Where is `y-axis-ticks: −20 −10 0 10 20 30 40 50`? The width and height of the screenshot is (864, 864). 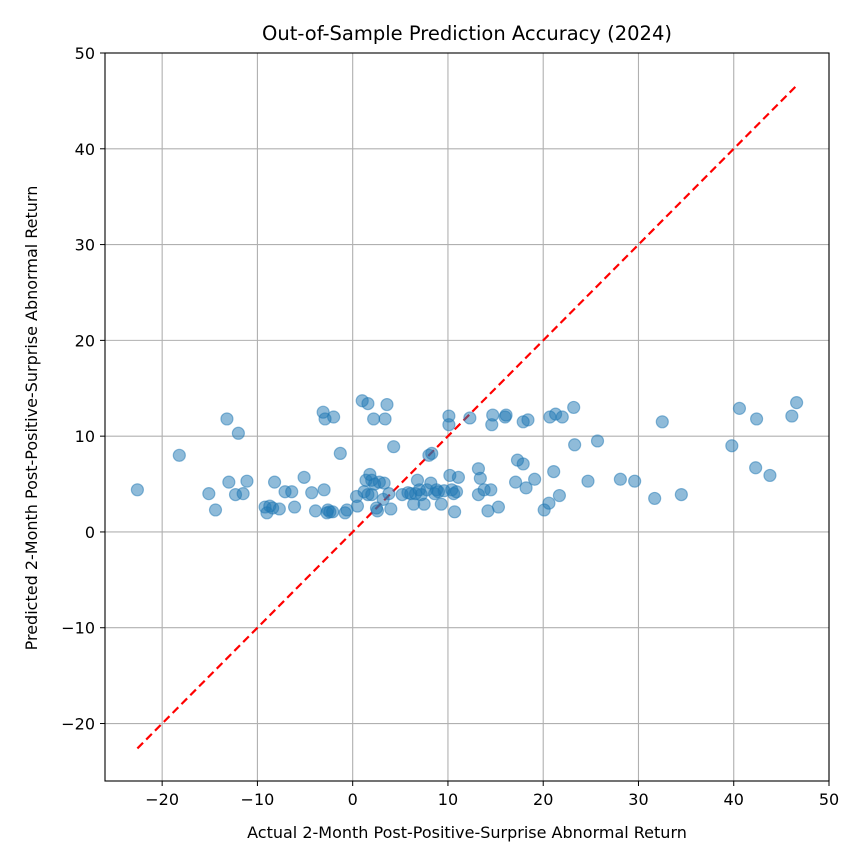
y-axis-ticks: −20 −10 0 10 20 30 40 50 is located at coordinates (83, 389).